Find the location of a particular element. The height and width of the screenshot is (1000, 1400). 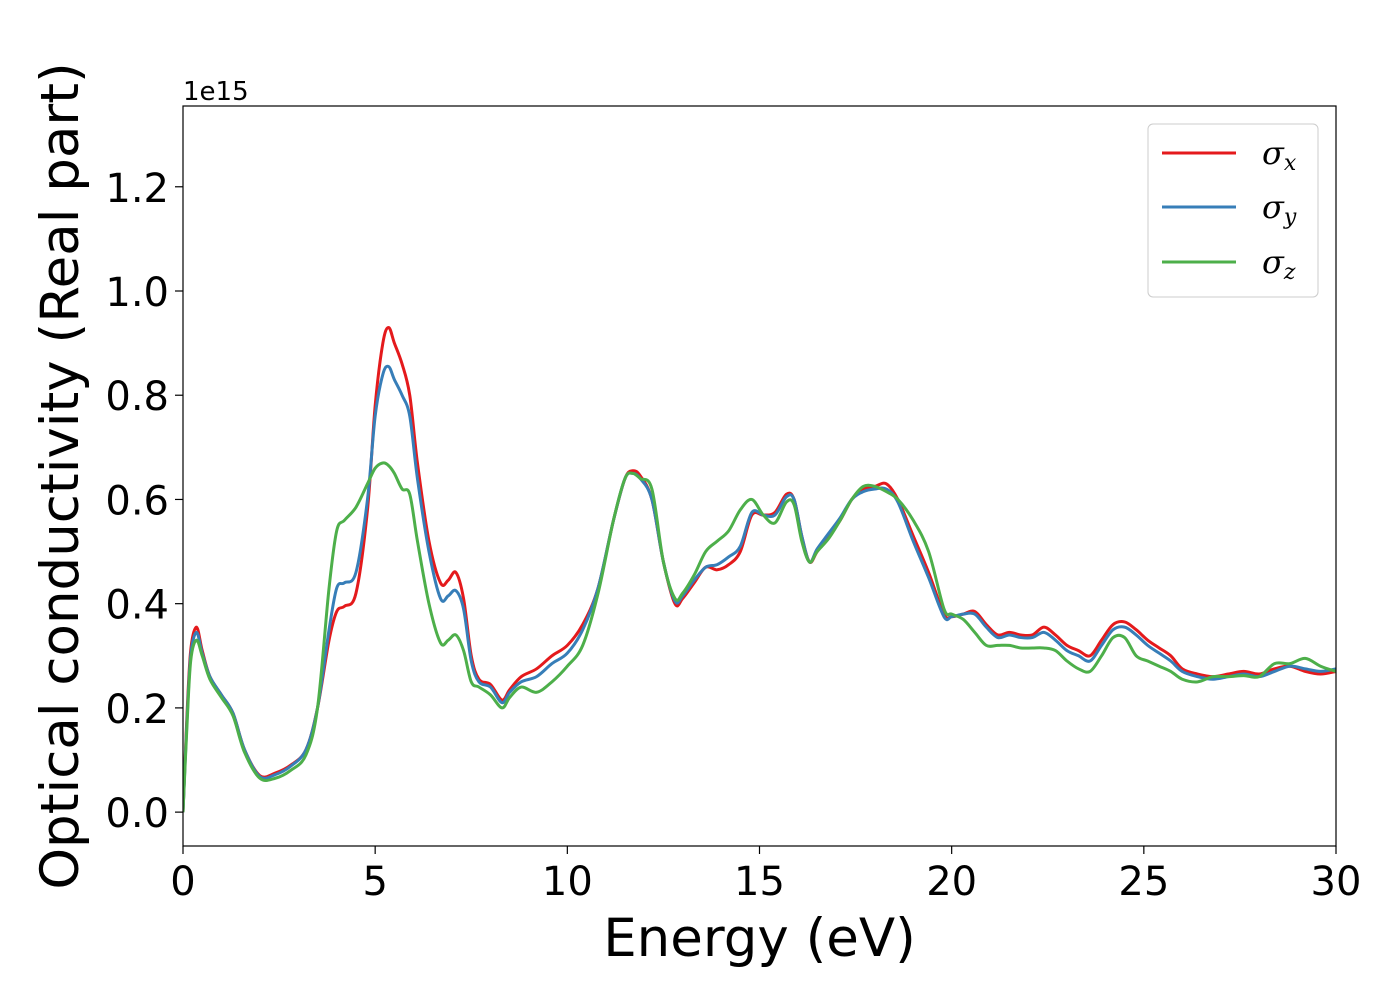

legend-label-sigma-y: σy is located at coordinates (1279, 209).